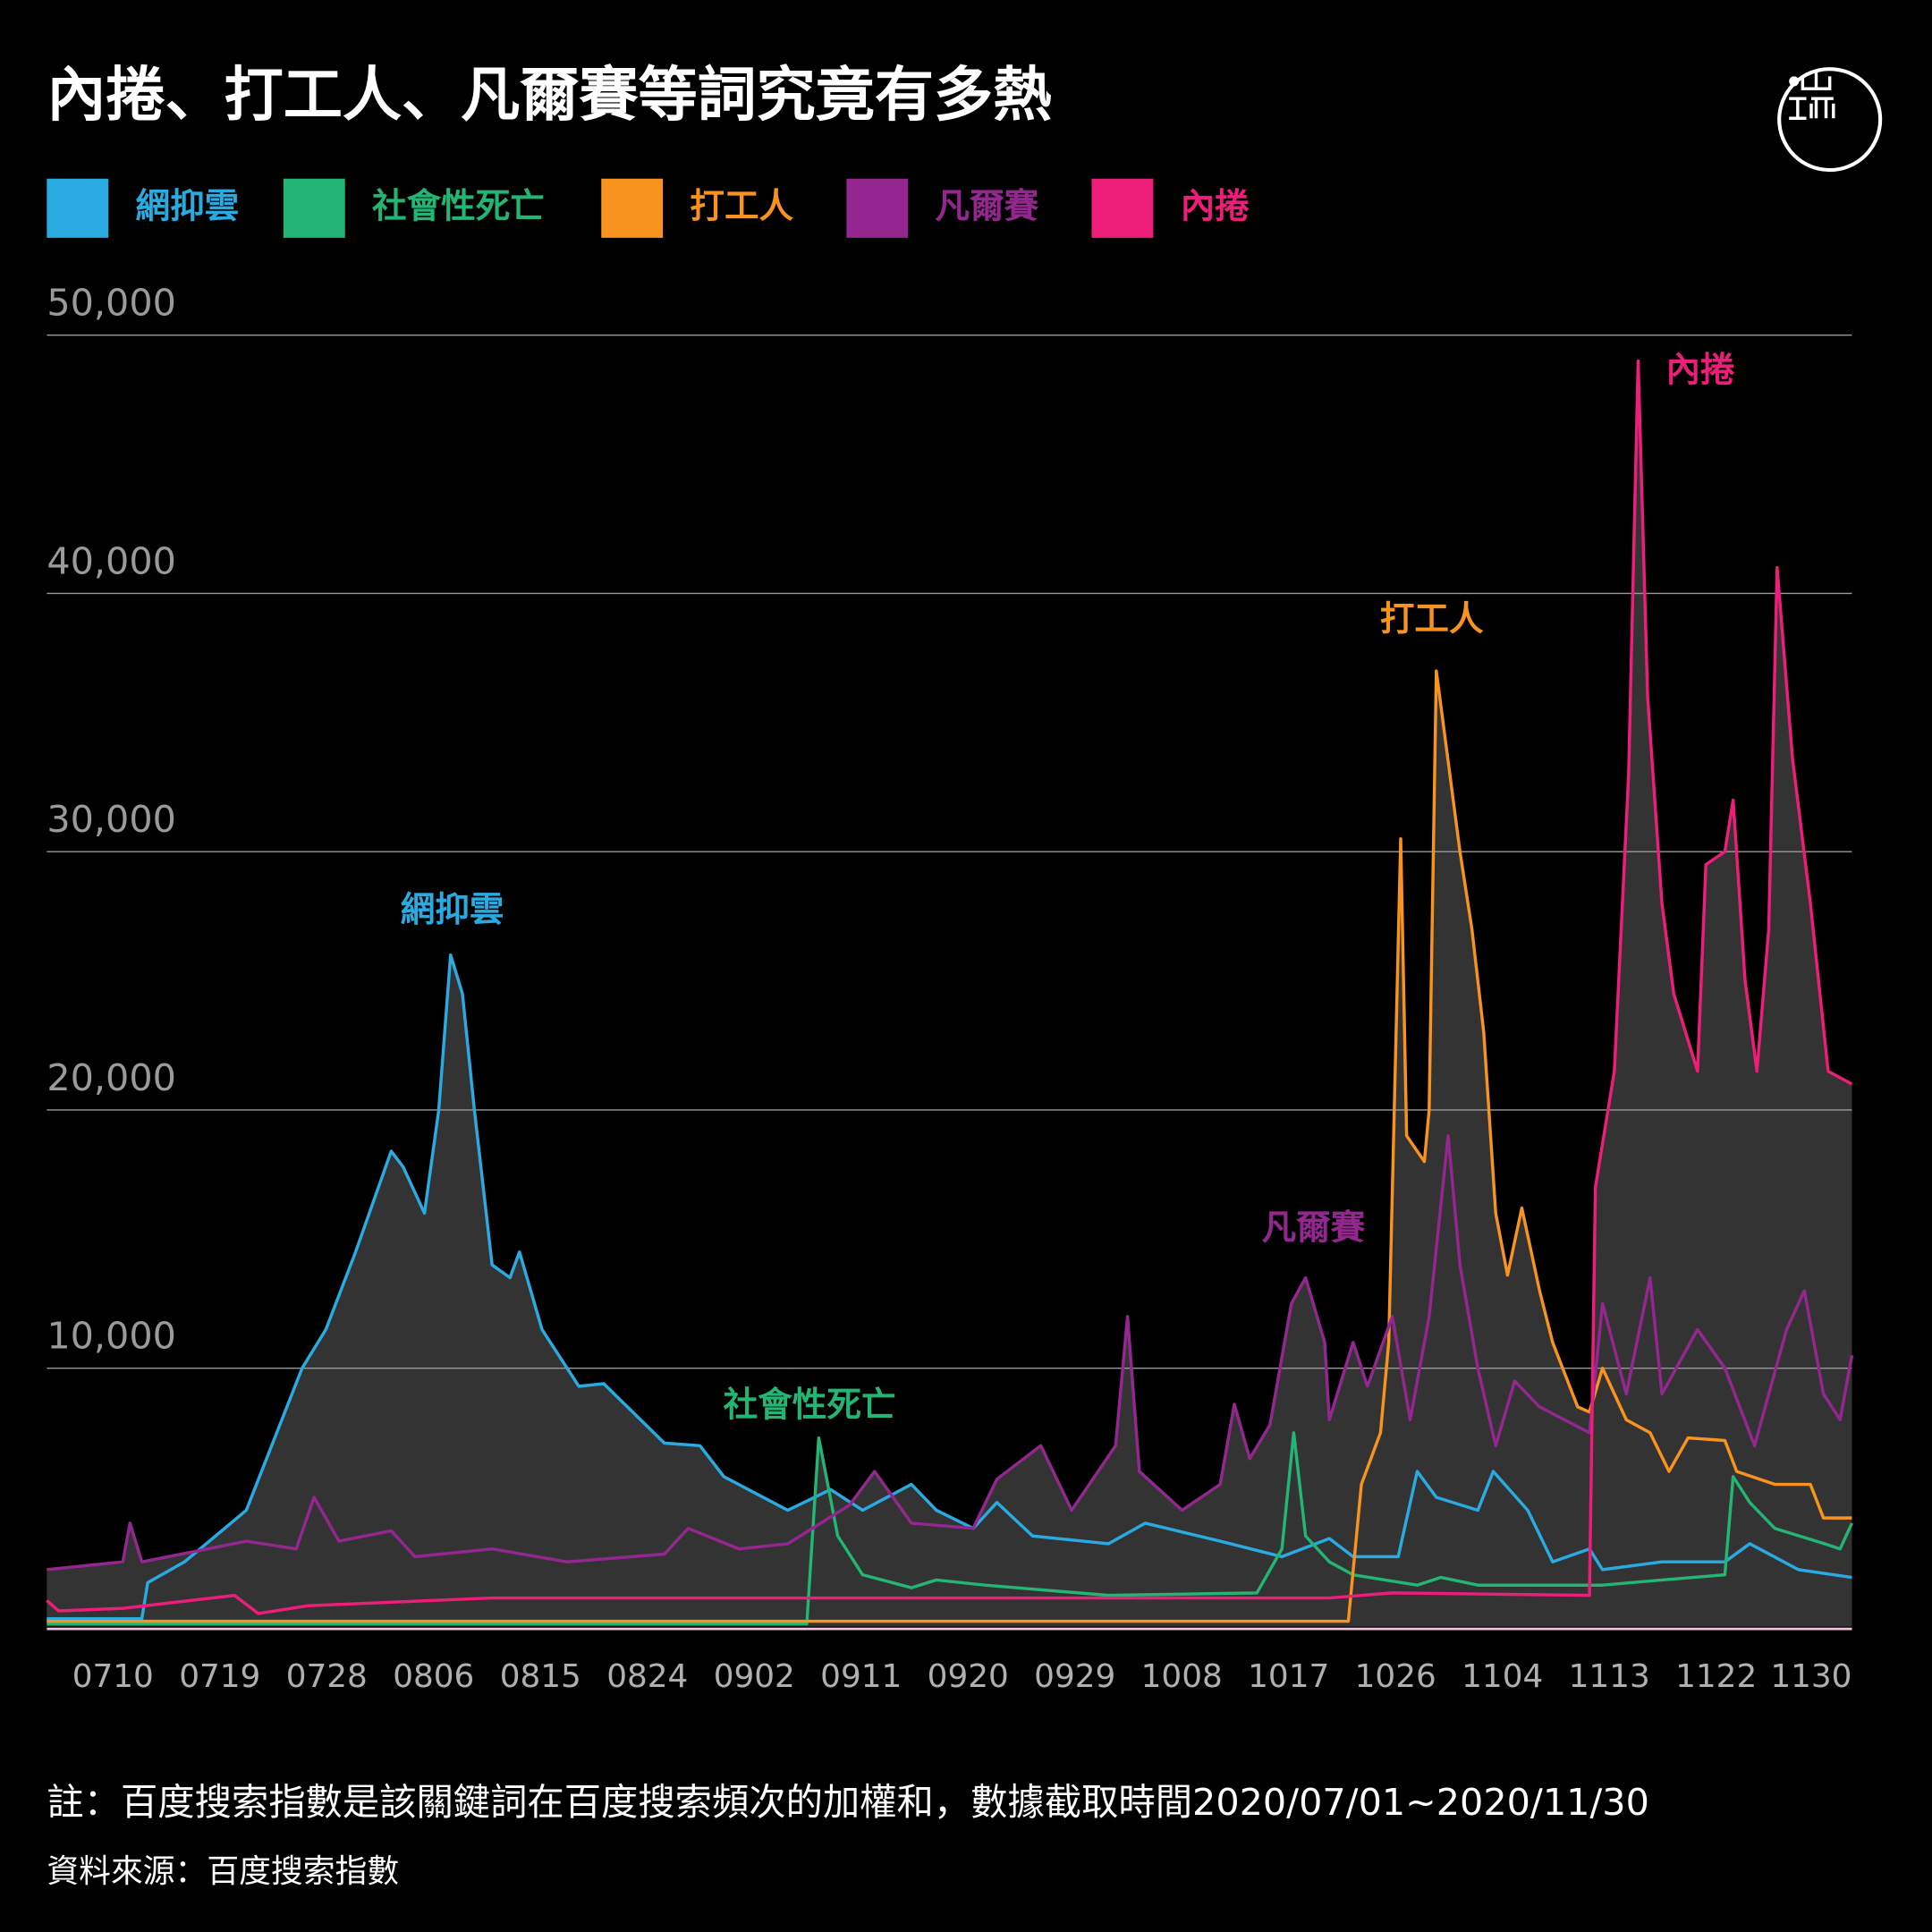  I want to click on legend-label: 社會性死亡, so click(458, 206).